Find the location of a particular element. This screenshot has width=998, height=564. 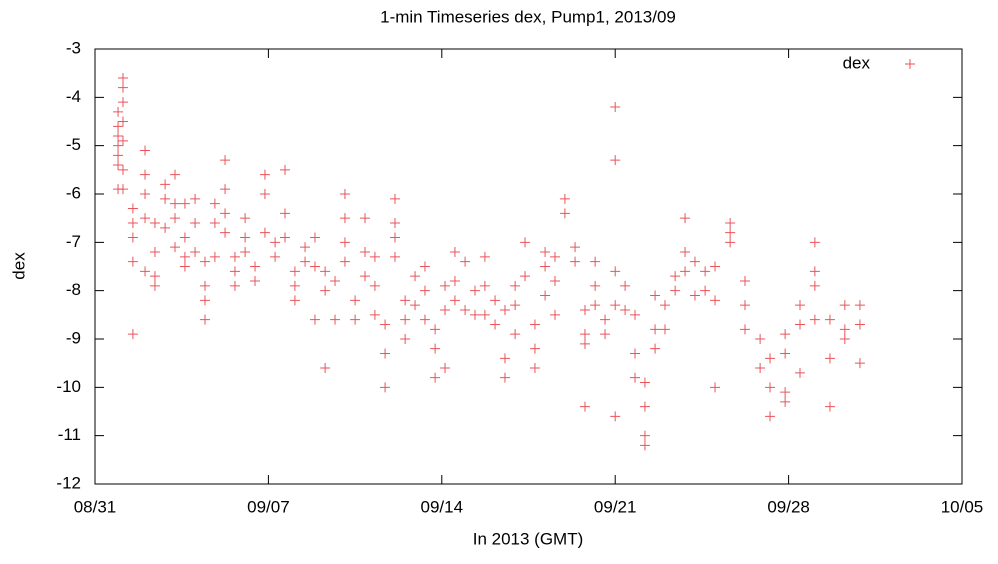

x-tick-label: 09/14 is located at coordinates (442, 506).